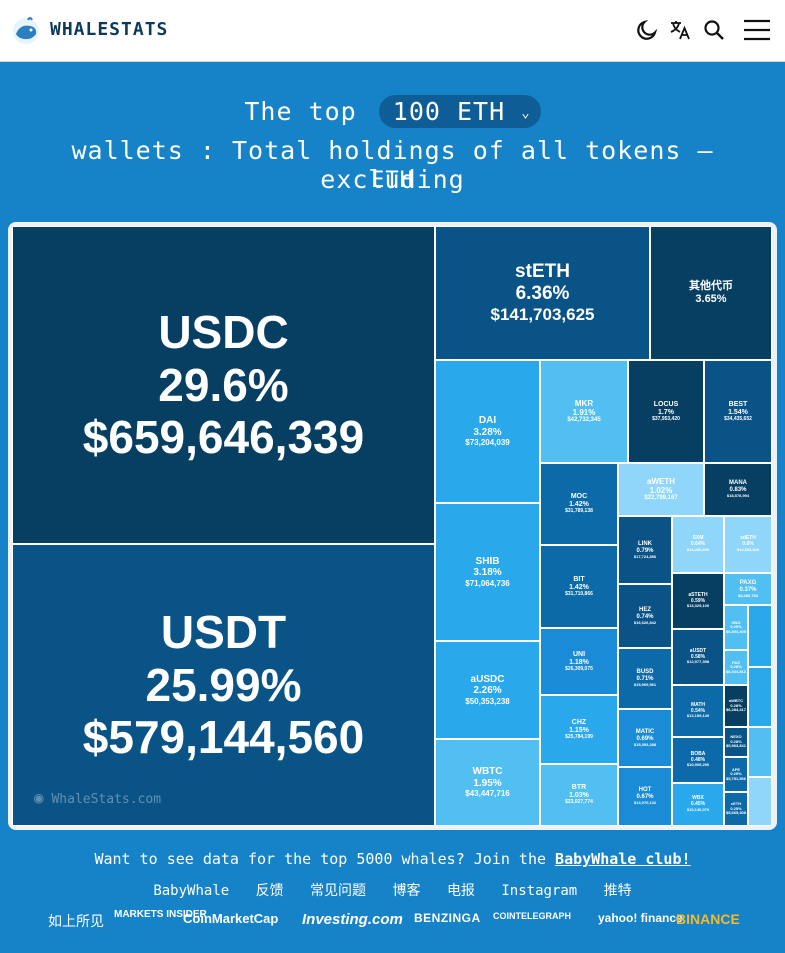 This screenshot has height=953, width=785. I want to click on tile-moc: MOC 1.42% $31,789,138, so click(579, 504).